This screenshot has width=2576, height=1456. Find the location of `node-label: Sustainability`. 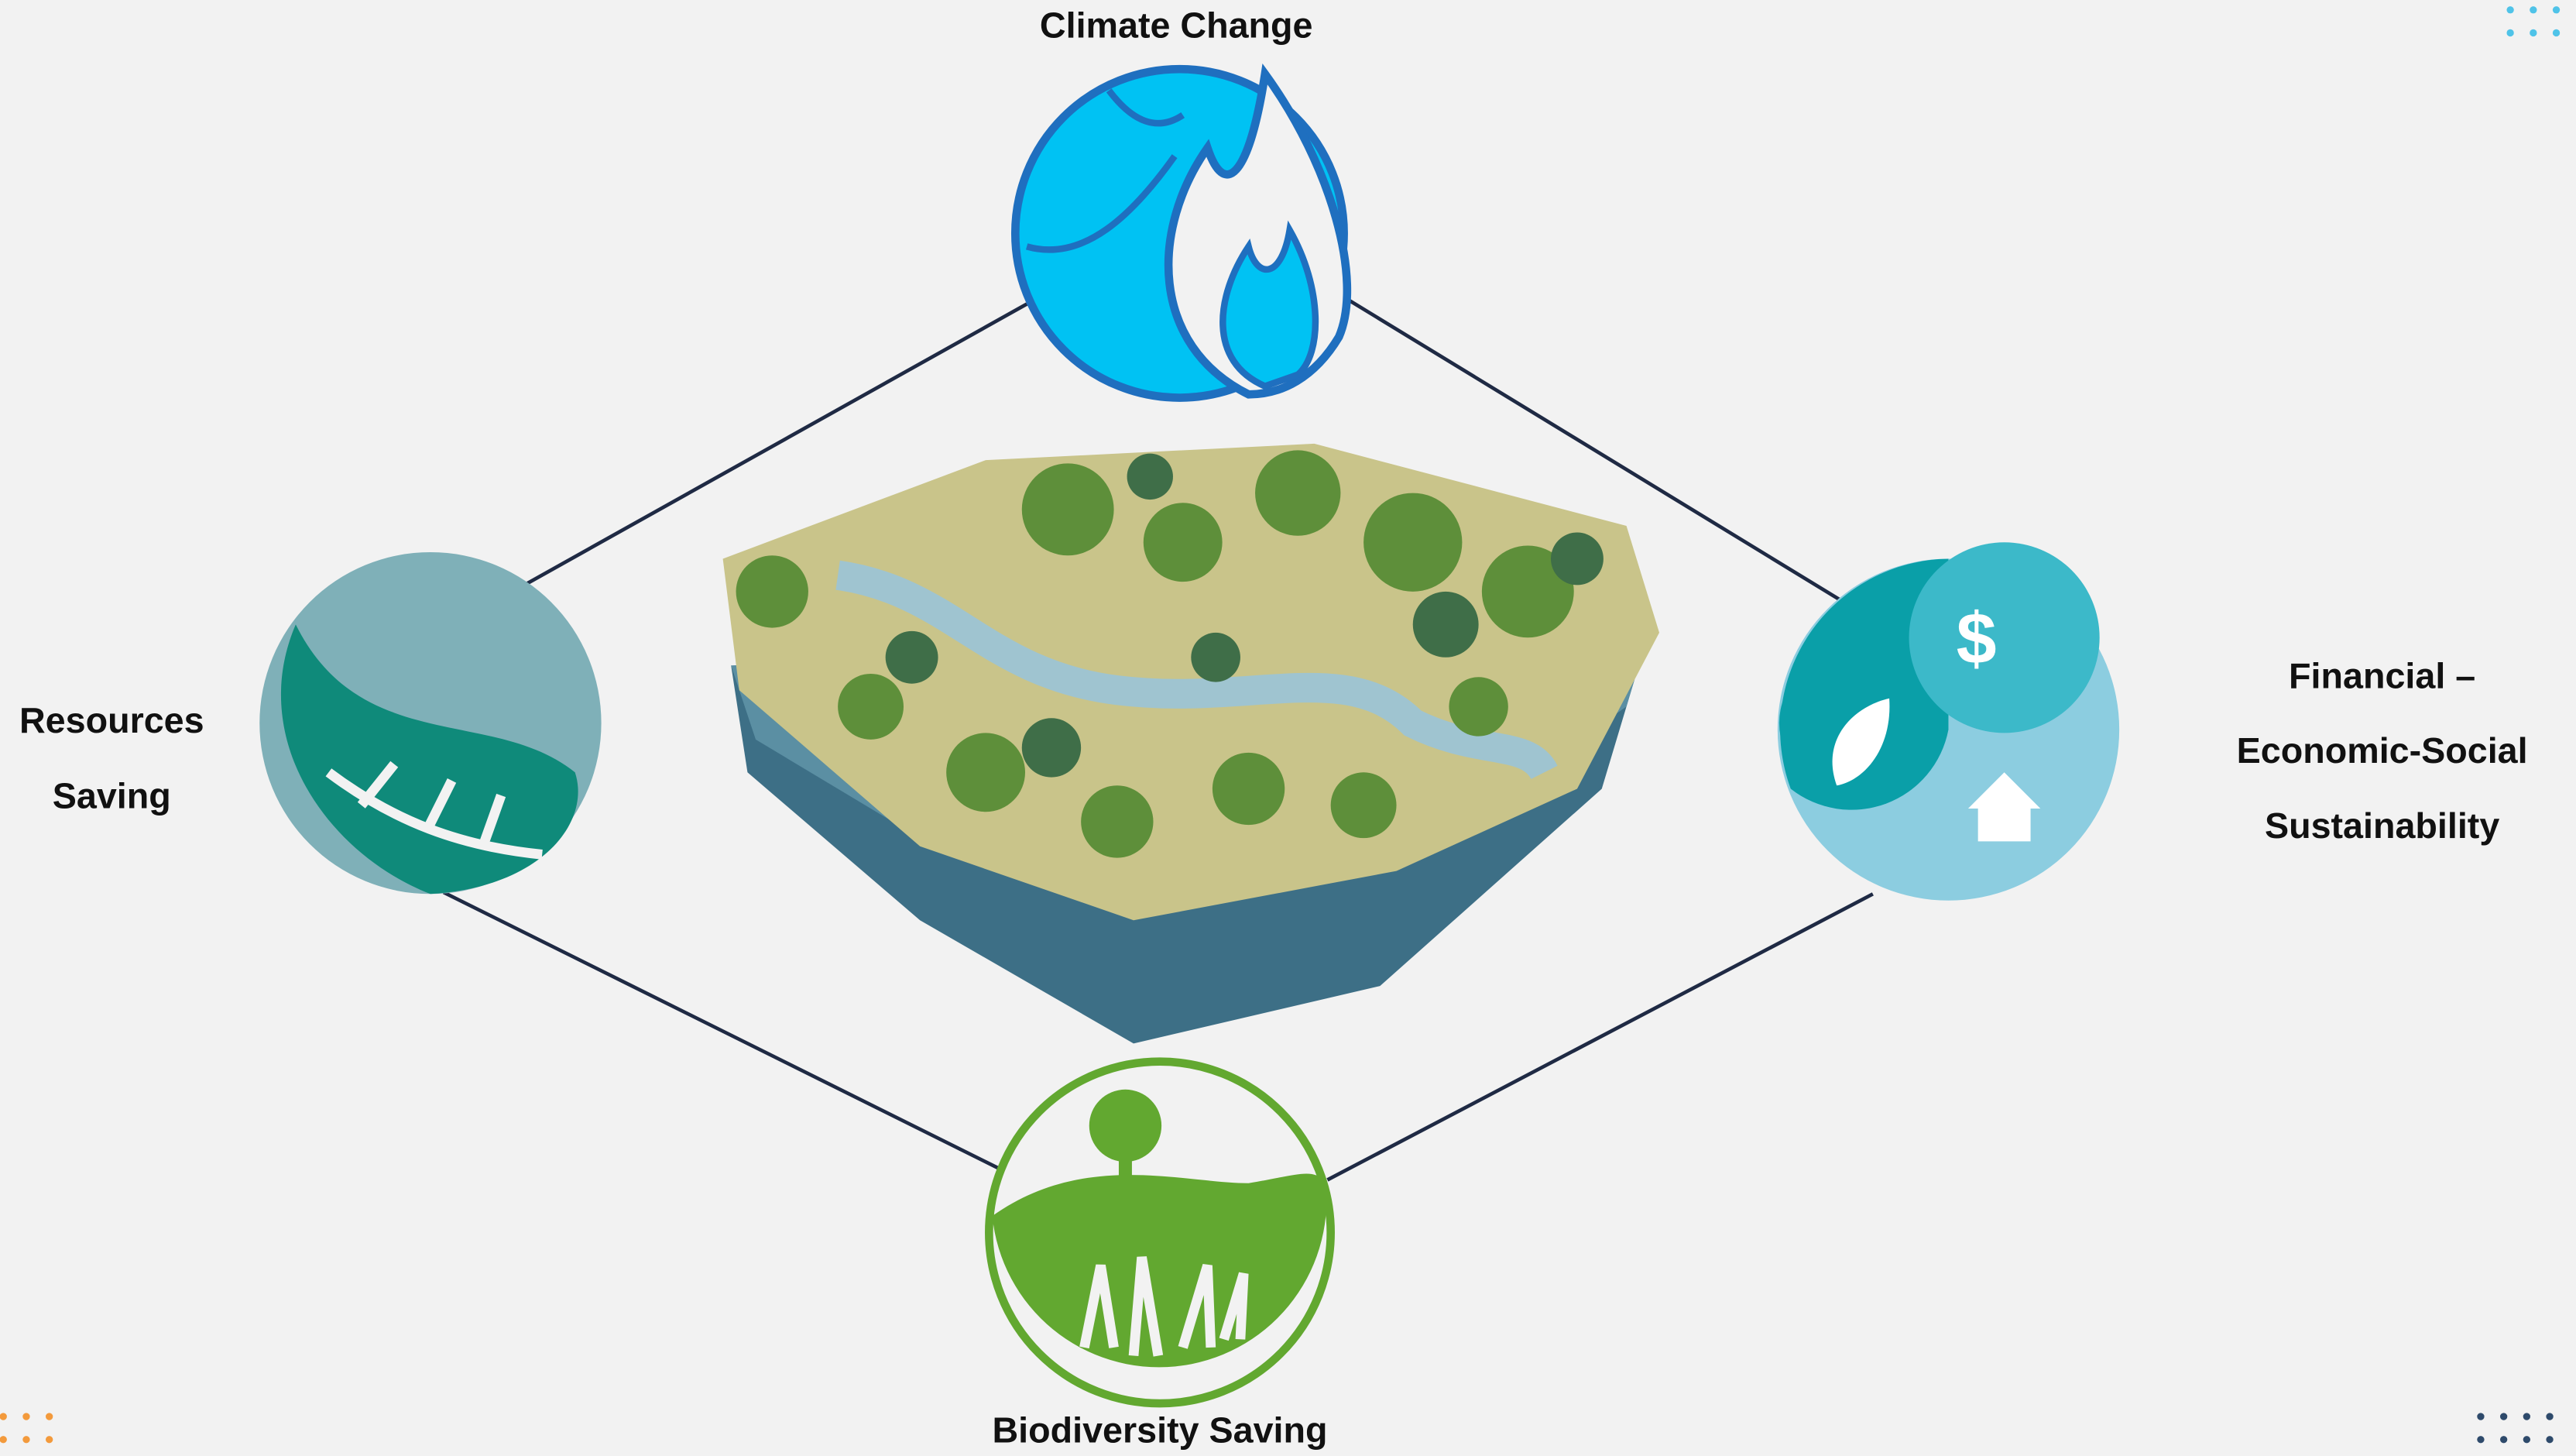

node-label: Sustainability is located at coordinates (2382, 825).